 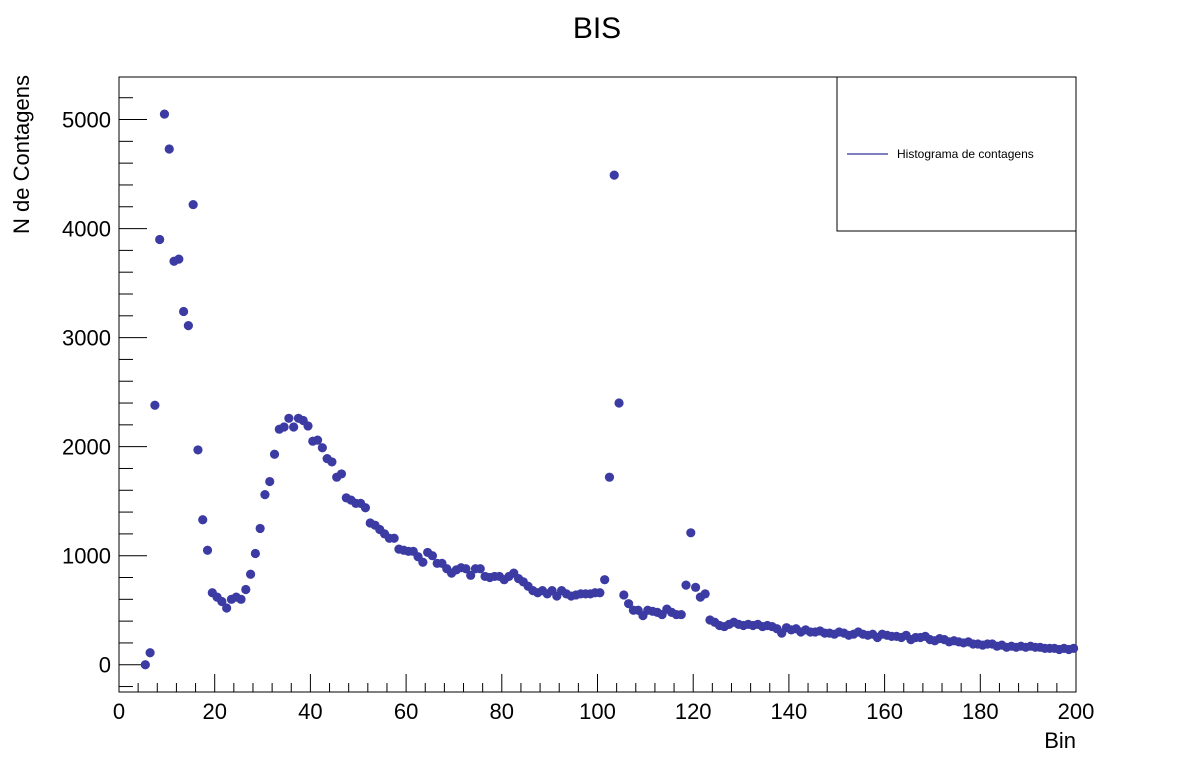 What do you see at coordinates (86, 229) in the screenshot?
I see `y-tick-label: 4000` at bounding box center [86, 229].